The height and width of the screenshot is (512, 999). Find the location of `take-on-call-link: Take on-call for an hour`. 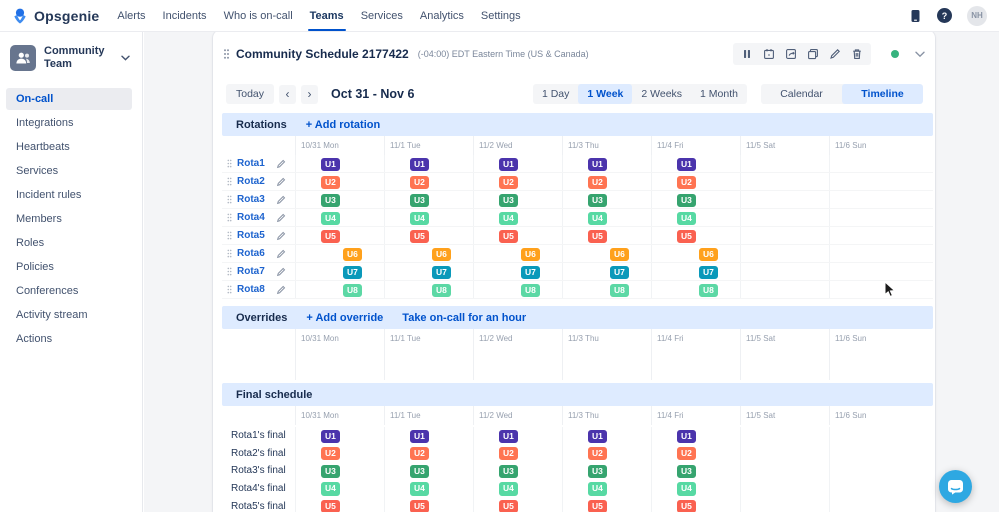

take-on-call-link: Take on-call for an hour is located at coordinates (464, 317).